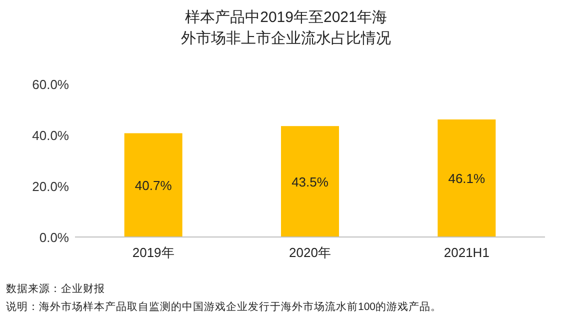 The image size is (572, 327). Describe the element at coordinates (310, 252) in the screenshot. I see `x-tick-label: 2020年` at that location.